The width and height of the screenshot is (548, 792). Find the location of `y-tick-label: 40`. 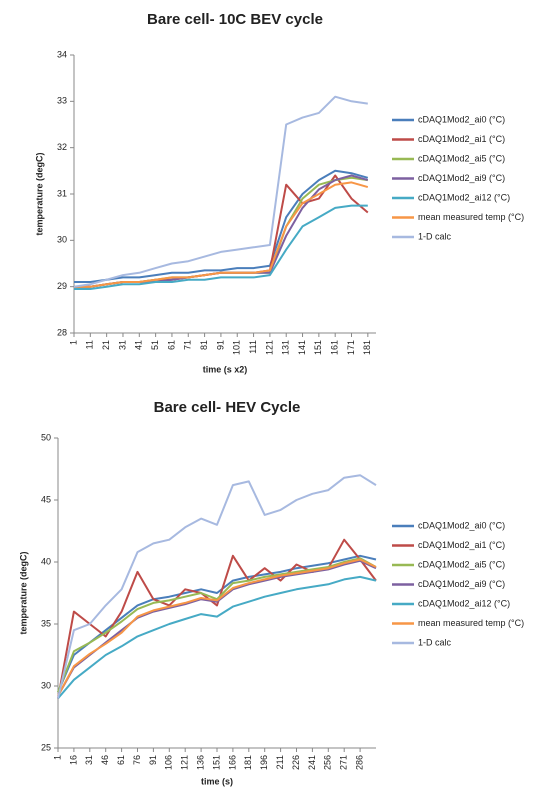

y-tick-label: 40 is located at coordinates (46, 561).